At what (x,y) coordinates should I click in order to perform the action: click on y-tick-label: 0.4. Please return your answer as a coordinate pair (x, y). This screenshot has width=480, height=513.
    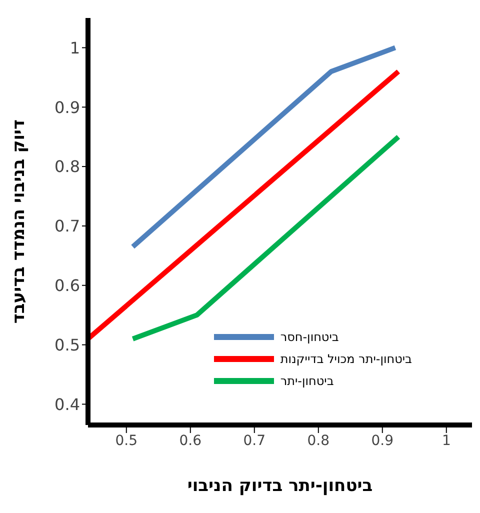
    Looking at the image, I should click on (67, 404).